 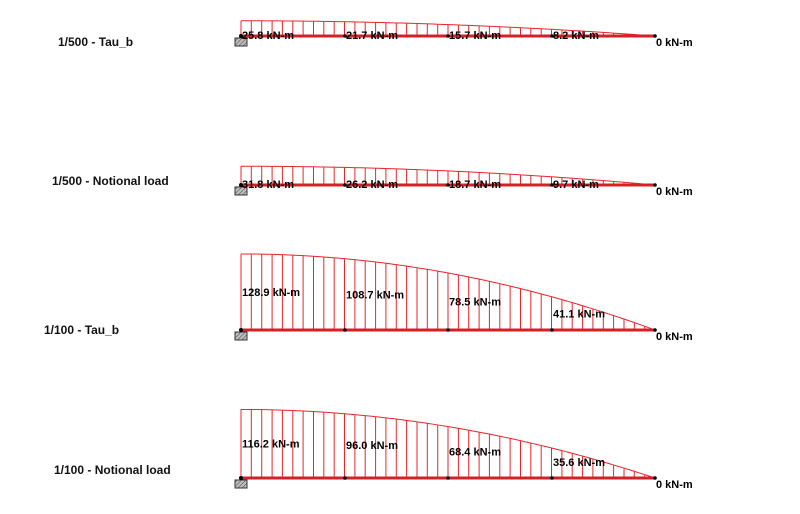 What do you see at coordinates (110, 181) in the screenshot?
I see `case-label: 1/500 - Notional load` at bounding box center [110, 181].